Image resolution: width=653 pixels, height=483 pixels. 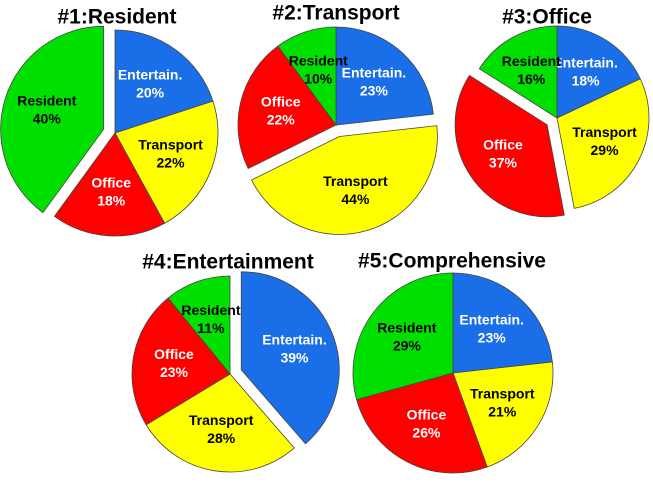 What do you see at coordinates (502, 411) in the screenshot?
I see `slice-value: 21%` at bounding box center [502, 411].